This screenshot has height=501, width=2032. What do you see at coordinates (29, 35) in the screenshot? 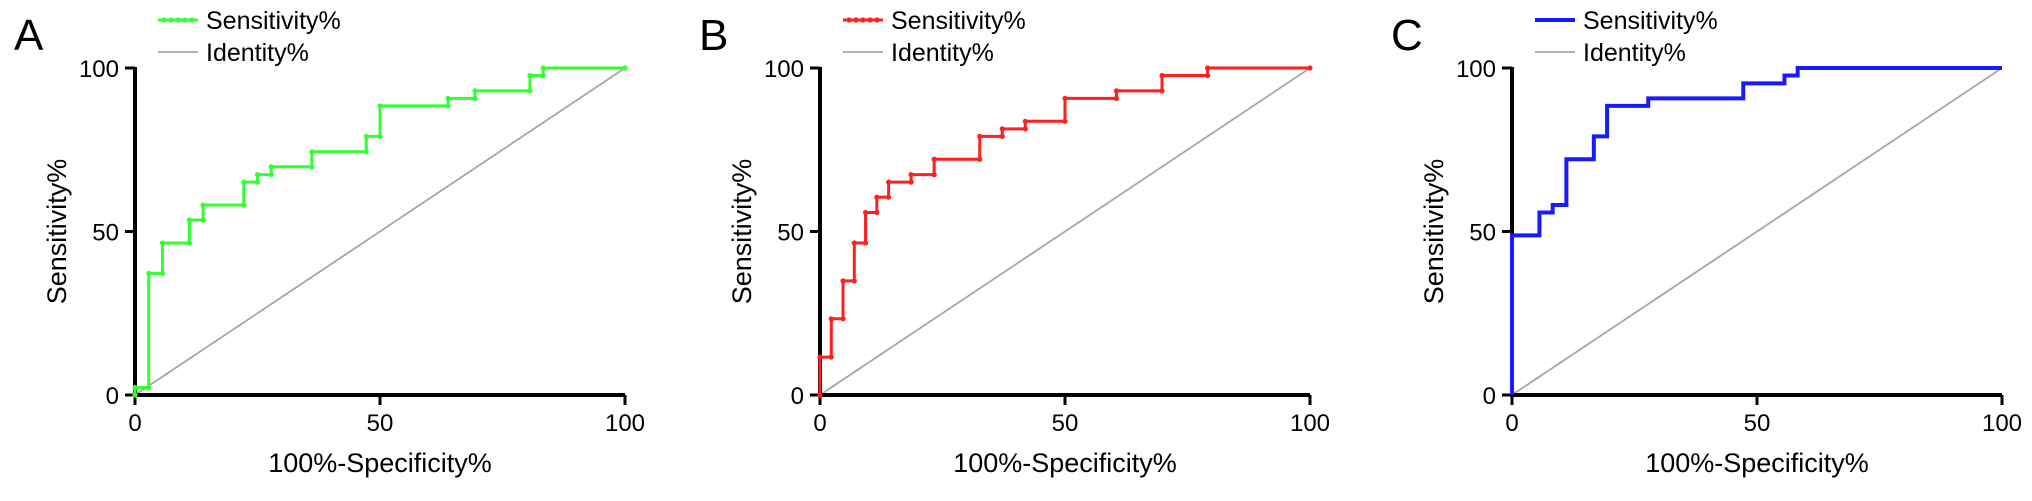
I see `panel-letter: A` at bounding box center [29, 35].